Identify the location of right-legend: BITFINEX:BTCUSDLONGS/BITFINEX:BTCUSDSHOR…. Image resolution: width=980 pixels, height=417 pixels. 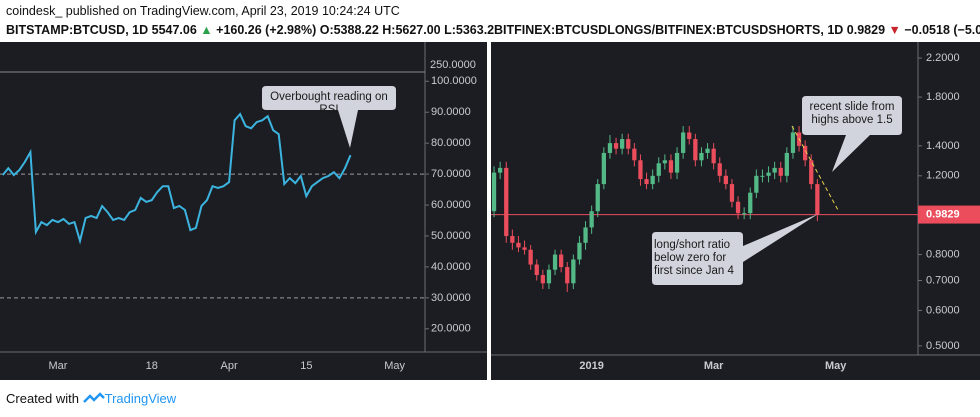
(737, 30).